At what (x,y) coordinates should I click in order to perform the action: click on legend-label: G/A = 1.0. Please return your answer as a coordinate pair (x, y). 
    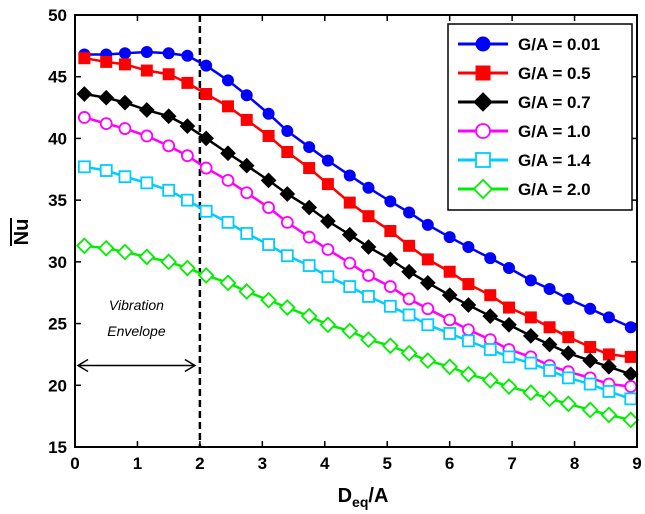
    Looking at the image, I should click on (554, 131).